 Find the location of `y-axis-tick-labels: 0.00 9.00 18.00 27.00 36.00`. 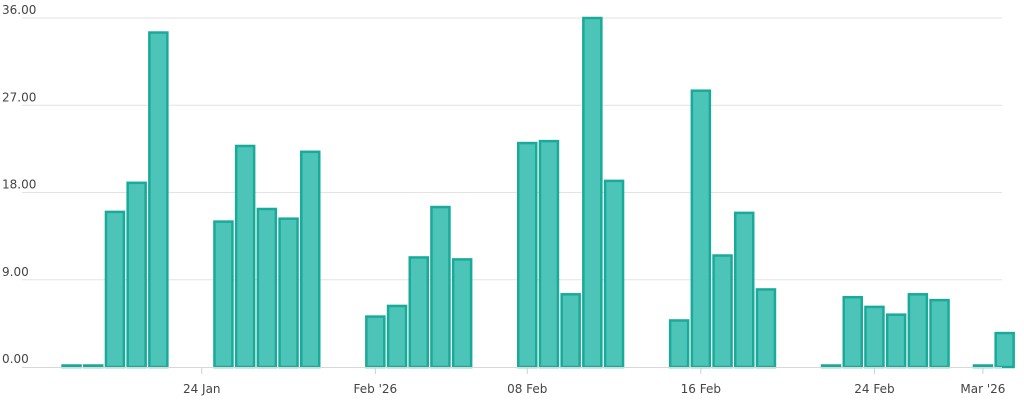

y-axis-tick-labels: 0.00 9.00 18.00 27.00 36.00 is located at coordinates (19, 184).